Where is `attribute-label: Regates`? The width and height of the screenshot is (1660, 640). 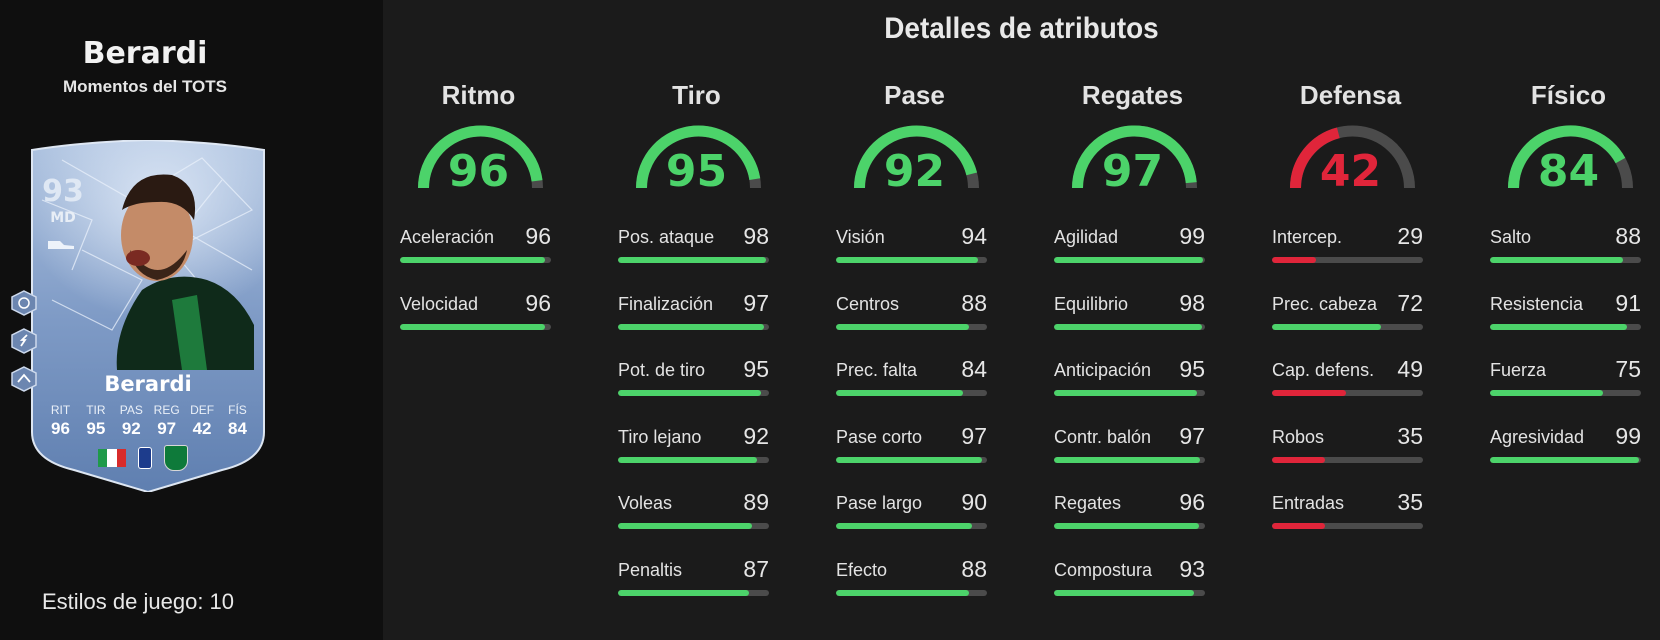
attribute-label: Regates is located at coordinates (1088, 503).